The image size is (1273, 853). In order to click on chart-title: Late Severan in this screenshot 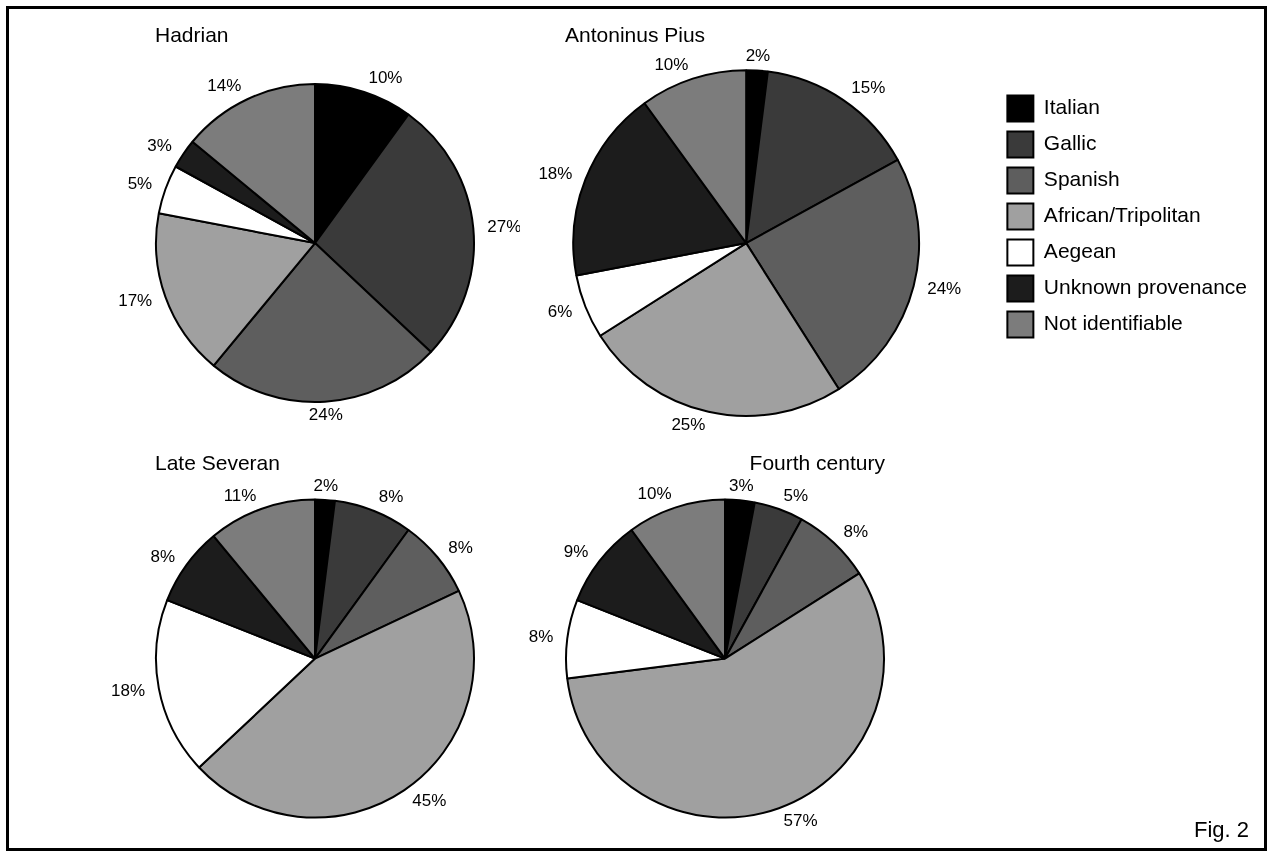, I will do `click(217, 463)`.